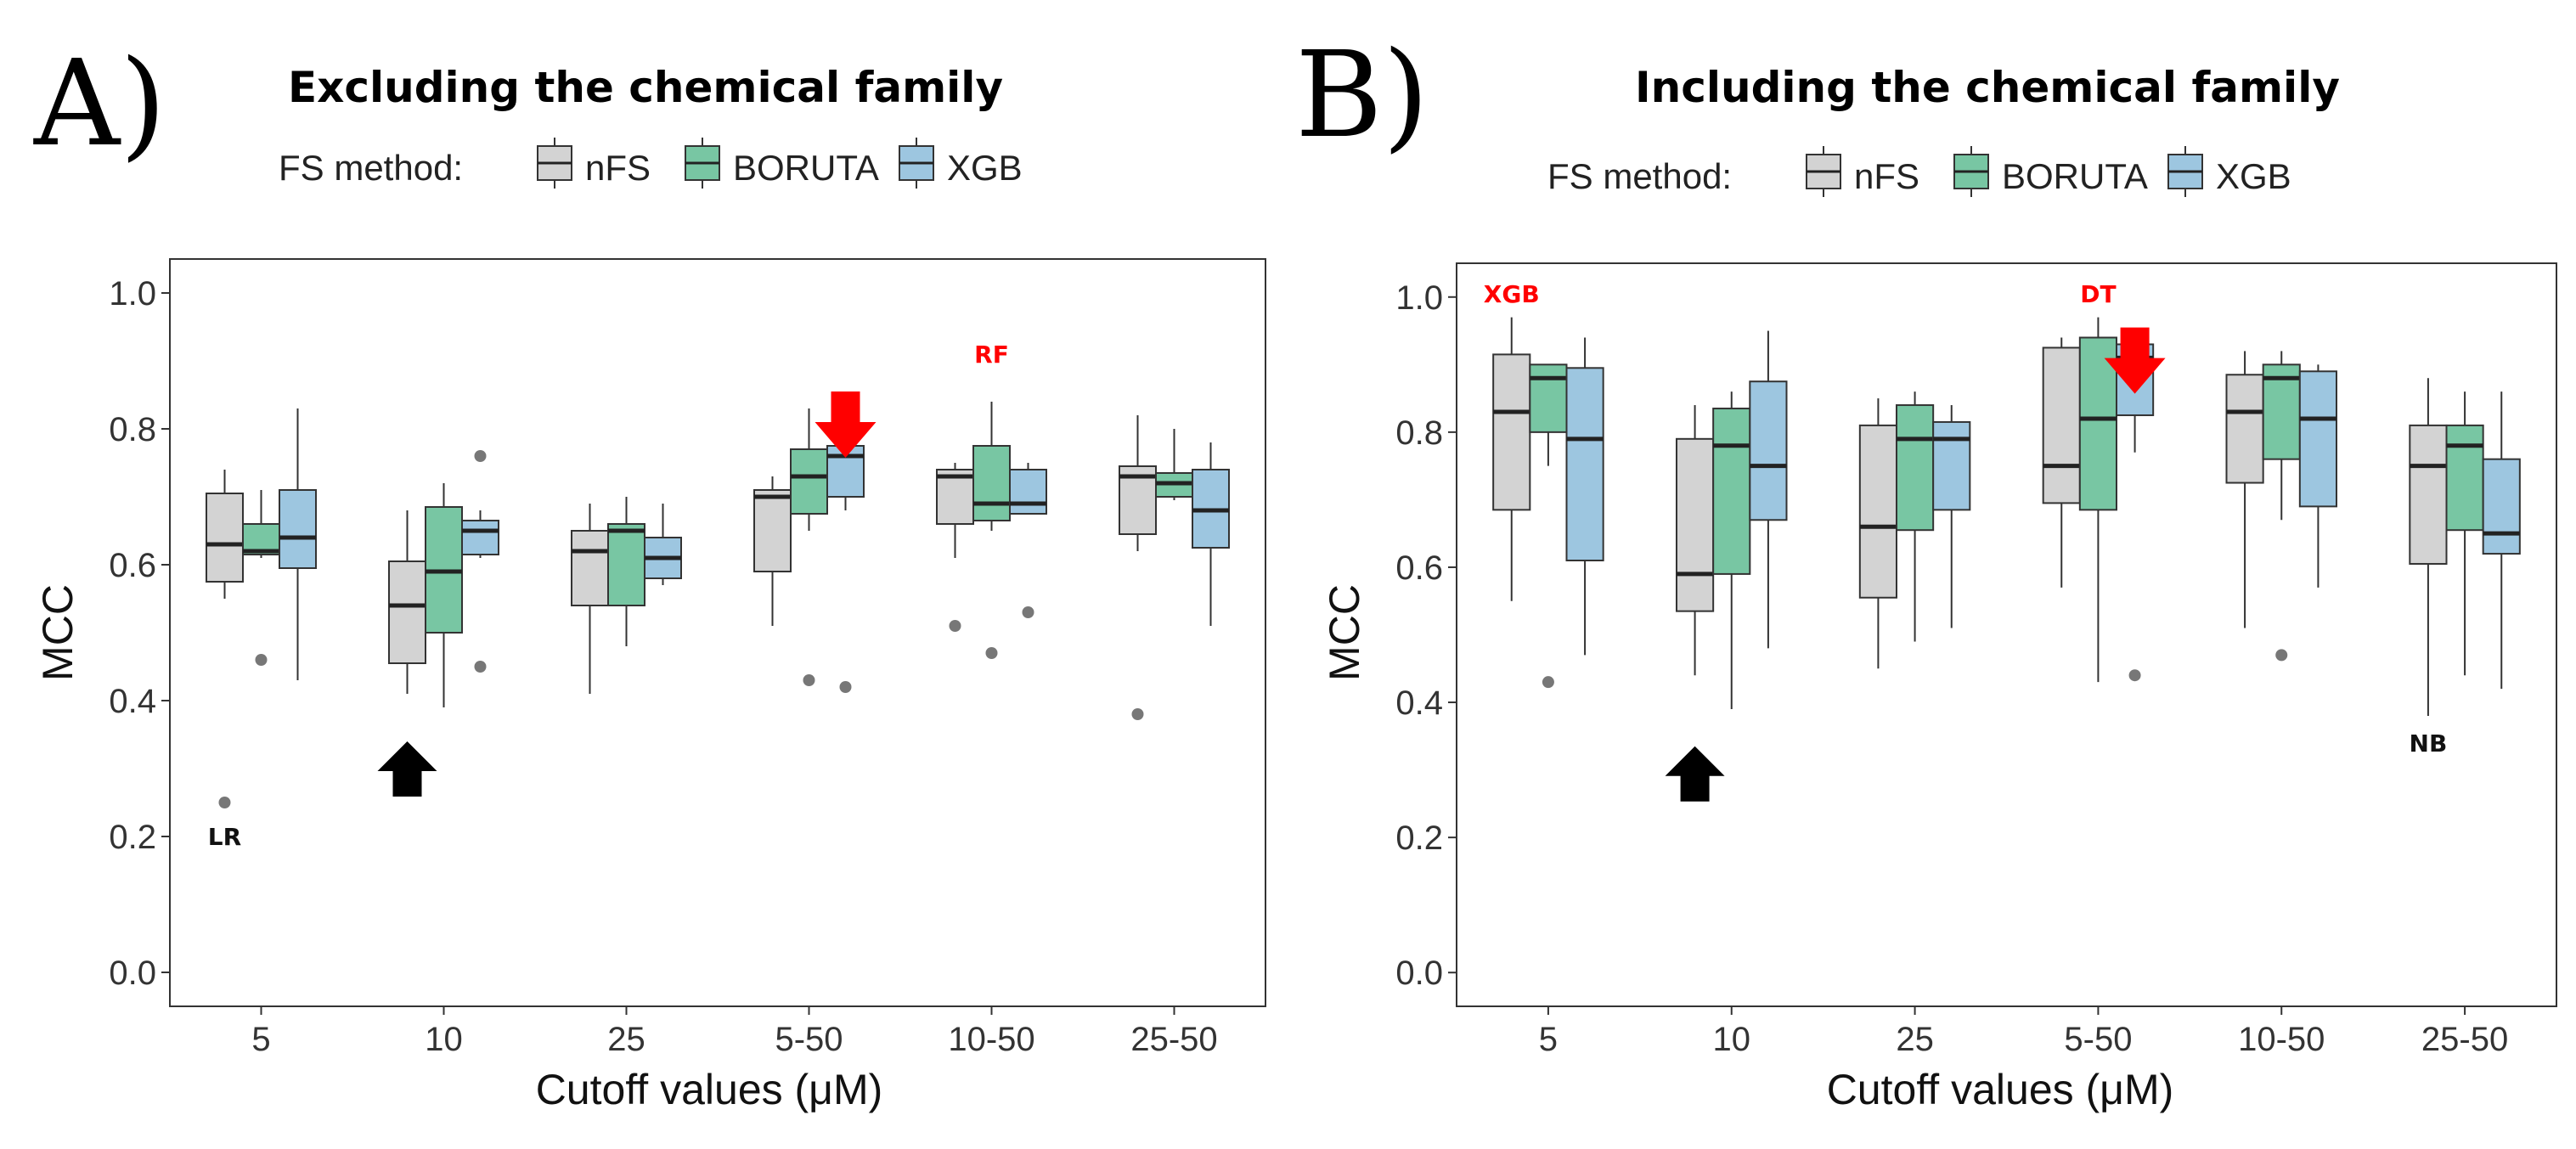 This screenshot has width=2576, height=1149. Describe the element at coordinates (991, 355) in the screenshot. I see `panel-a-annotation-rf: RF` at that location.